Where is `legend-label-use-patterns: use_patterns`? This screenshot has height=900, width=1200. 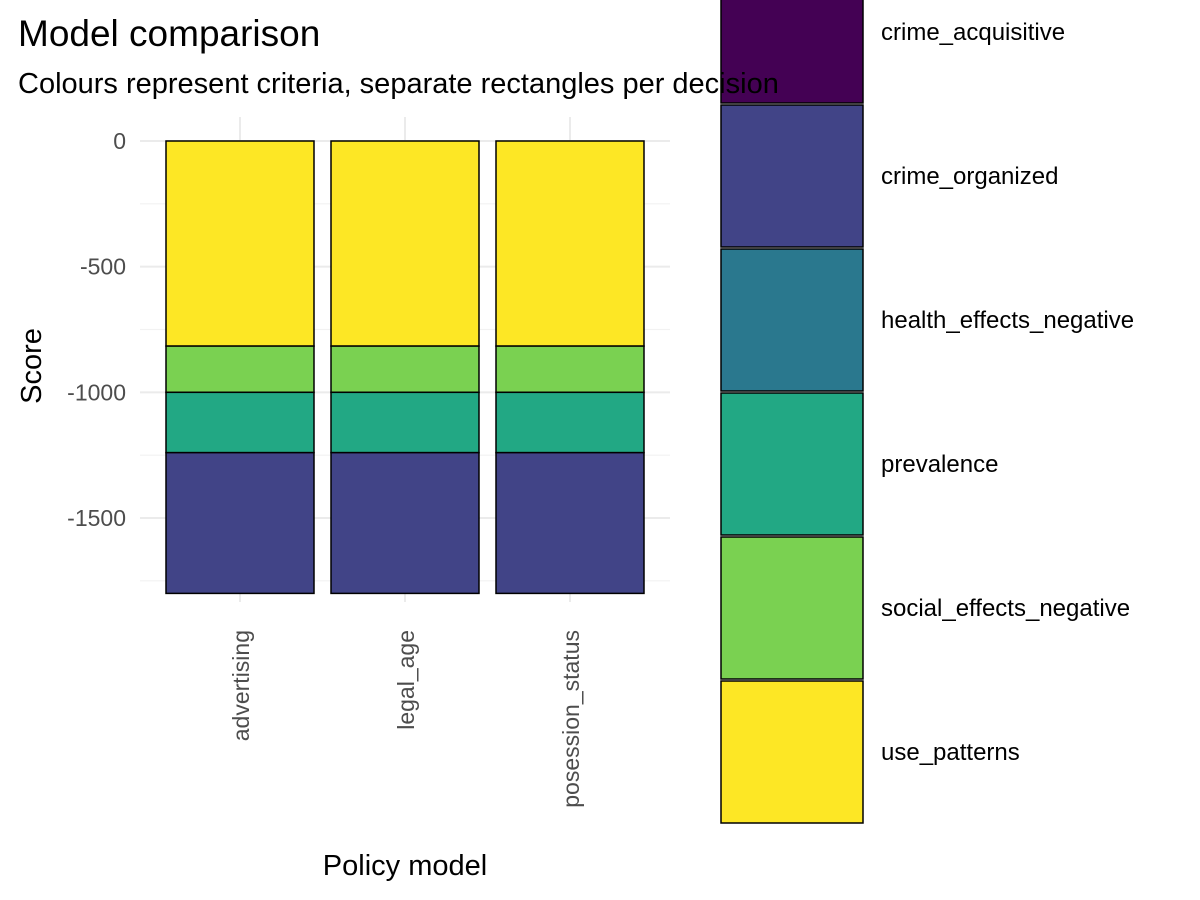
legend-label-use-patterns: use_patterns is located at coordinates (950, 752).